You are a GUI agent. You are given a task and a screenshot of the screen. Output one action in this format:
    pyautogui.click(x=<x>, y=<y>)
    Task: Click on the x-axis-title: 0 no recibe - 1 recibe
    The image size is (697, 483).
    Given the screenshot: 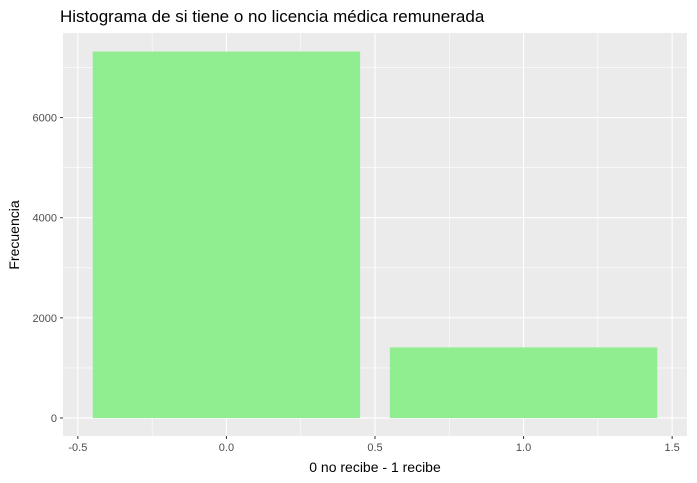 What is the action you would take?
    pyautogui.click(x=375, y=467)
    